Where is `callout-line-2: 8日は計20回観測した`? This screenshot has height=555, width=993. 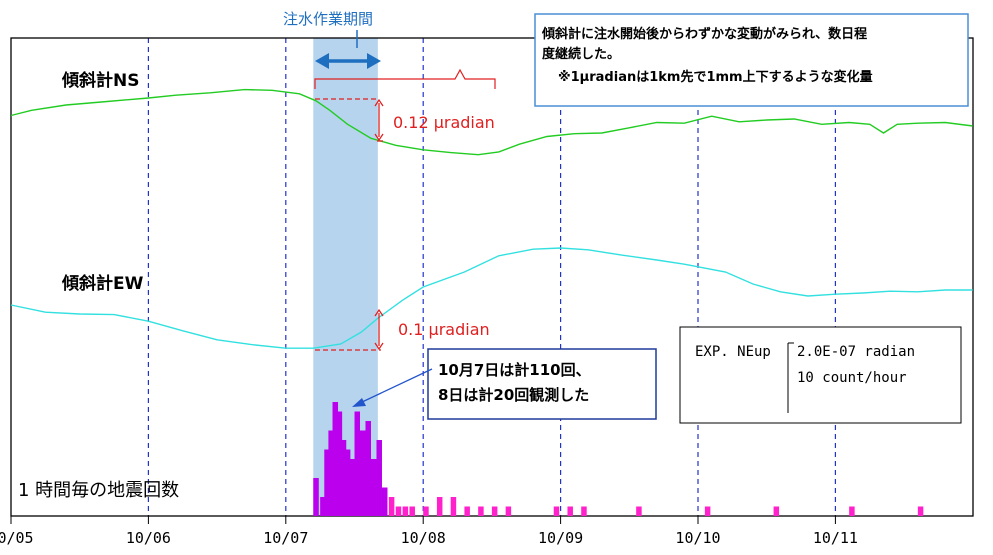 callout-line-2: 8日は計20回観測した is located at coordinates (513, 395).